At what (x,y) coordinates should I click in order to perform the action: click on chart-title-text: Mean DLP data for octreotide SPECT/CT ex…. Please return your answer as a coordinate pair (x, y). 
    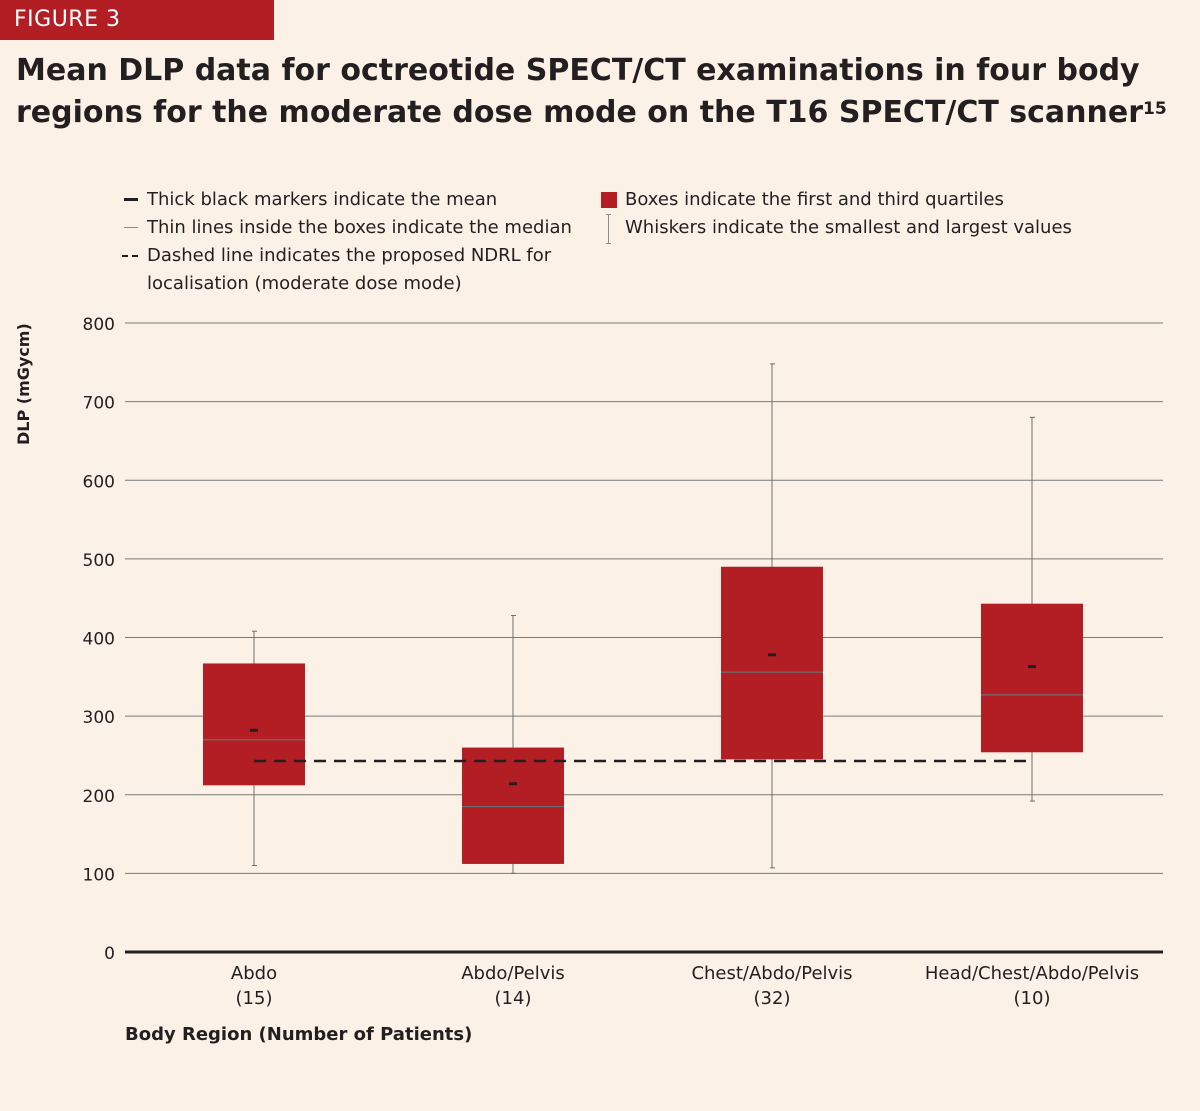
    Looking at the image, I should click on (580, 91).